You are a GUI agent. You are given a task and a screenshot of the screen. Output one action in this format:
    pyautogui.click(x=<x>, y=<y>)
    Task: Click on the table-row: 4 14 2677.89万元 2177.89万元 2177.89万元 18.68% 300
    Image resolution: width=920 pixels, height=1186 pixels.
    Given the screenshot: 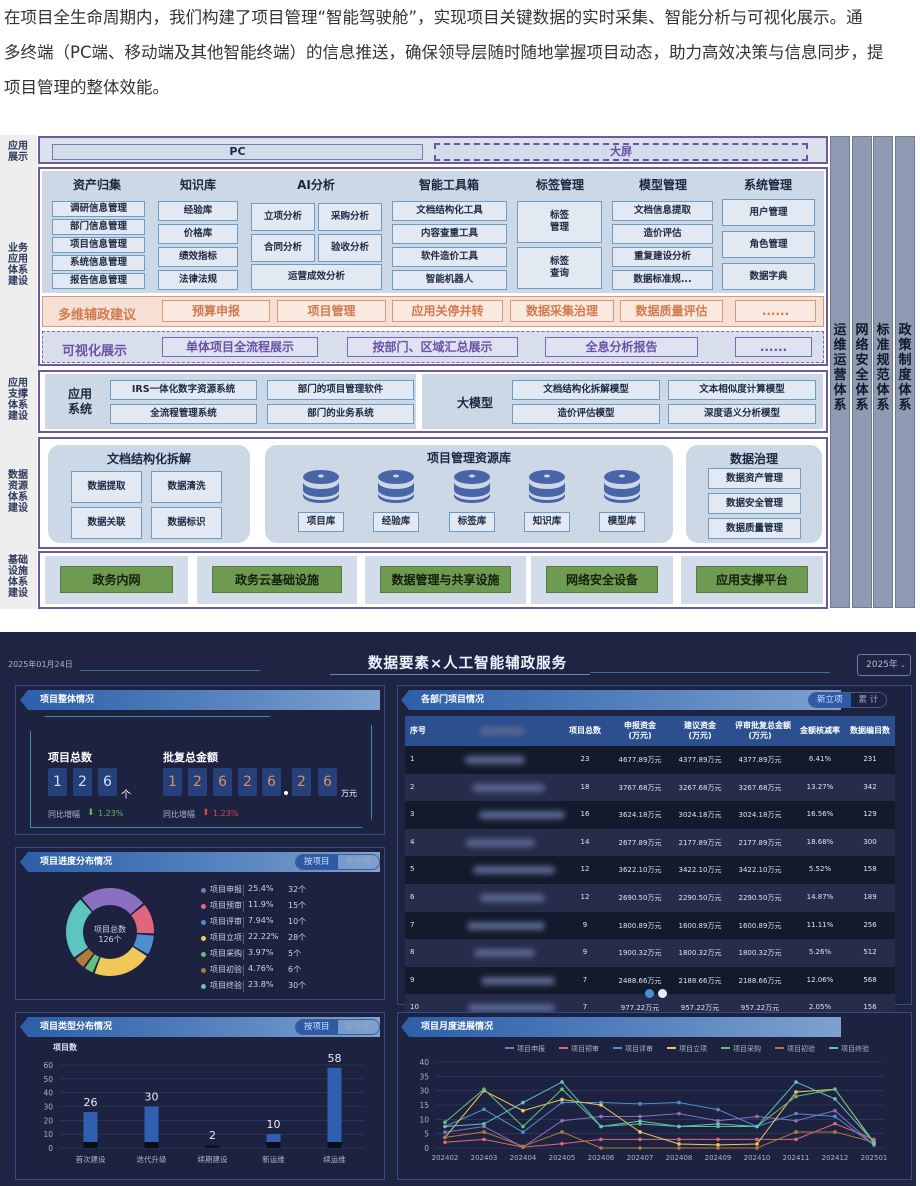 What is the action you would take?
    pyautogui.click(x=650, y=842)
    